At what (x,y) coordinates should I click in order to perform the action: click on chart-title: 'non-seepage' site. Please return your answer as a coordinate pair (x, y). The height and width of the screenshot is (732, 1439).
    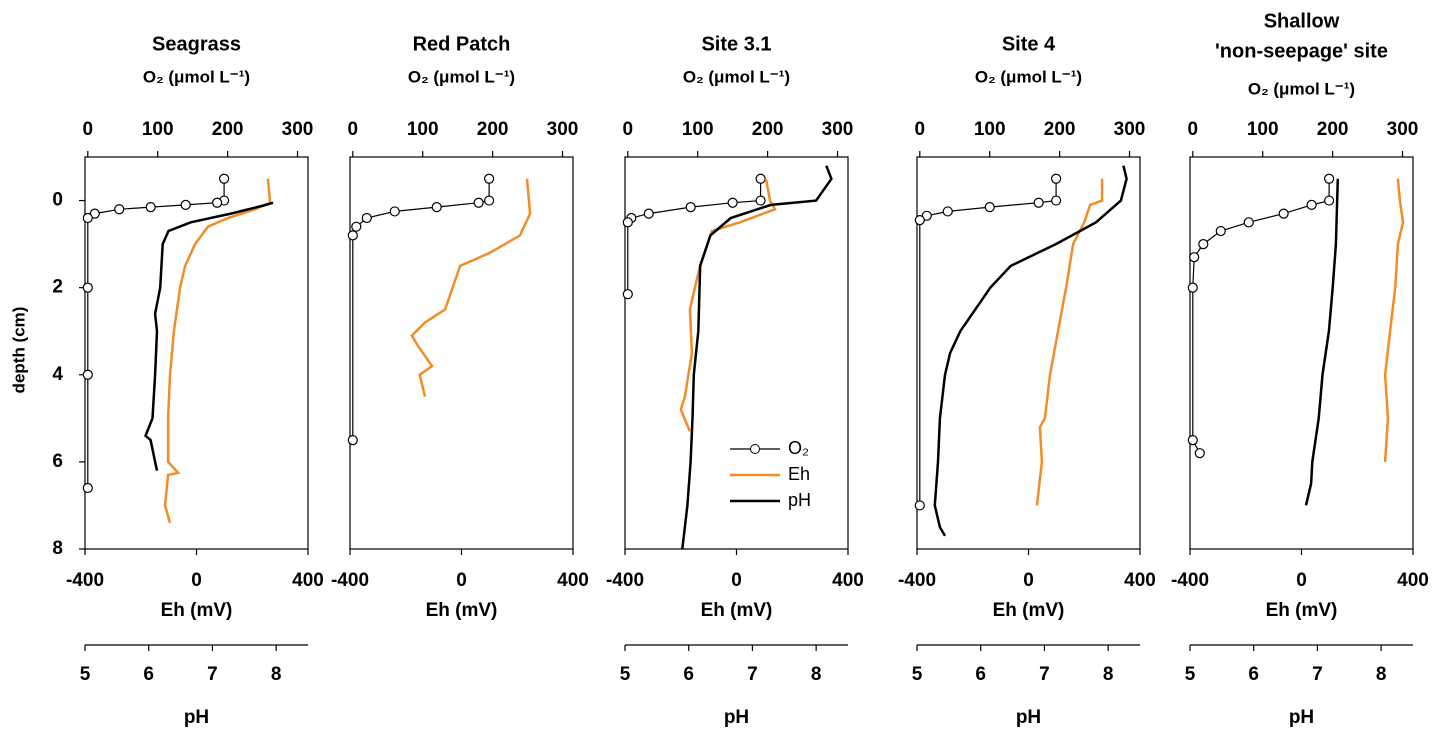
    Looking at the image, I should click on (1301, 51).